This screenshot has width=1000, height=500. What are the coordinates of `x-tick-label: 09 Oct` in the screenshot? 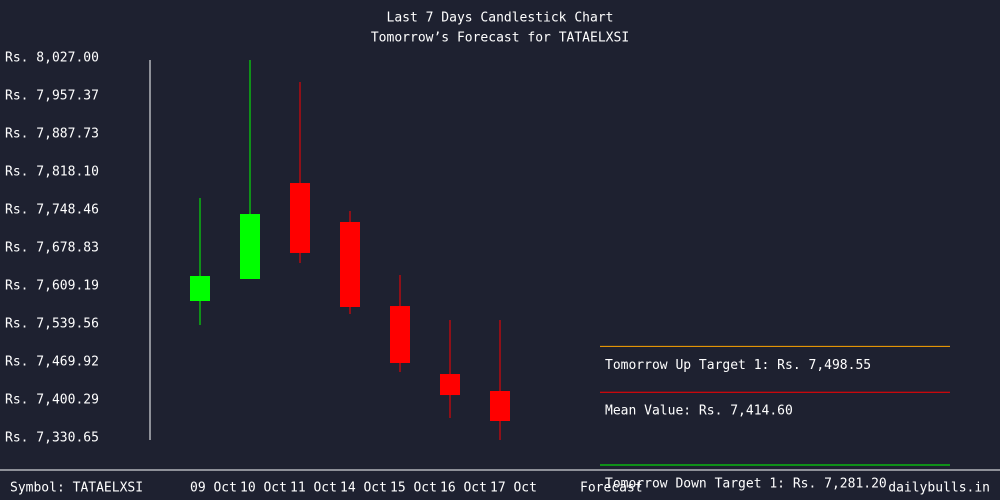 It's located at (213, 488).